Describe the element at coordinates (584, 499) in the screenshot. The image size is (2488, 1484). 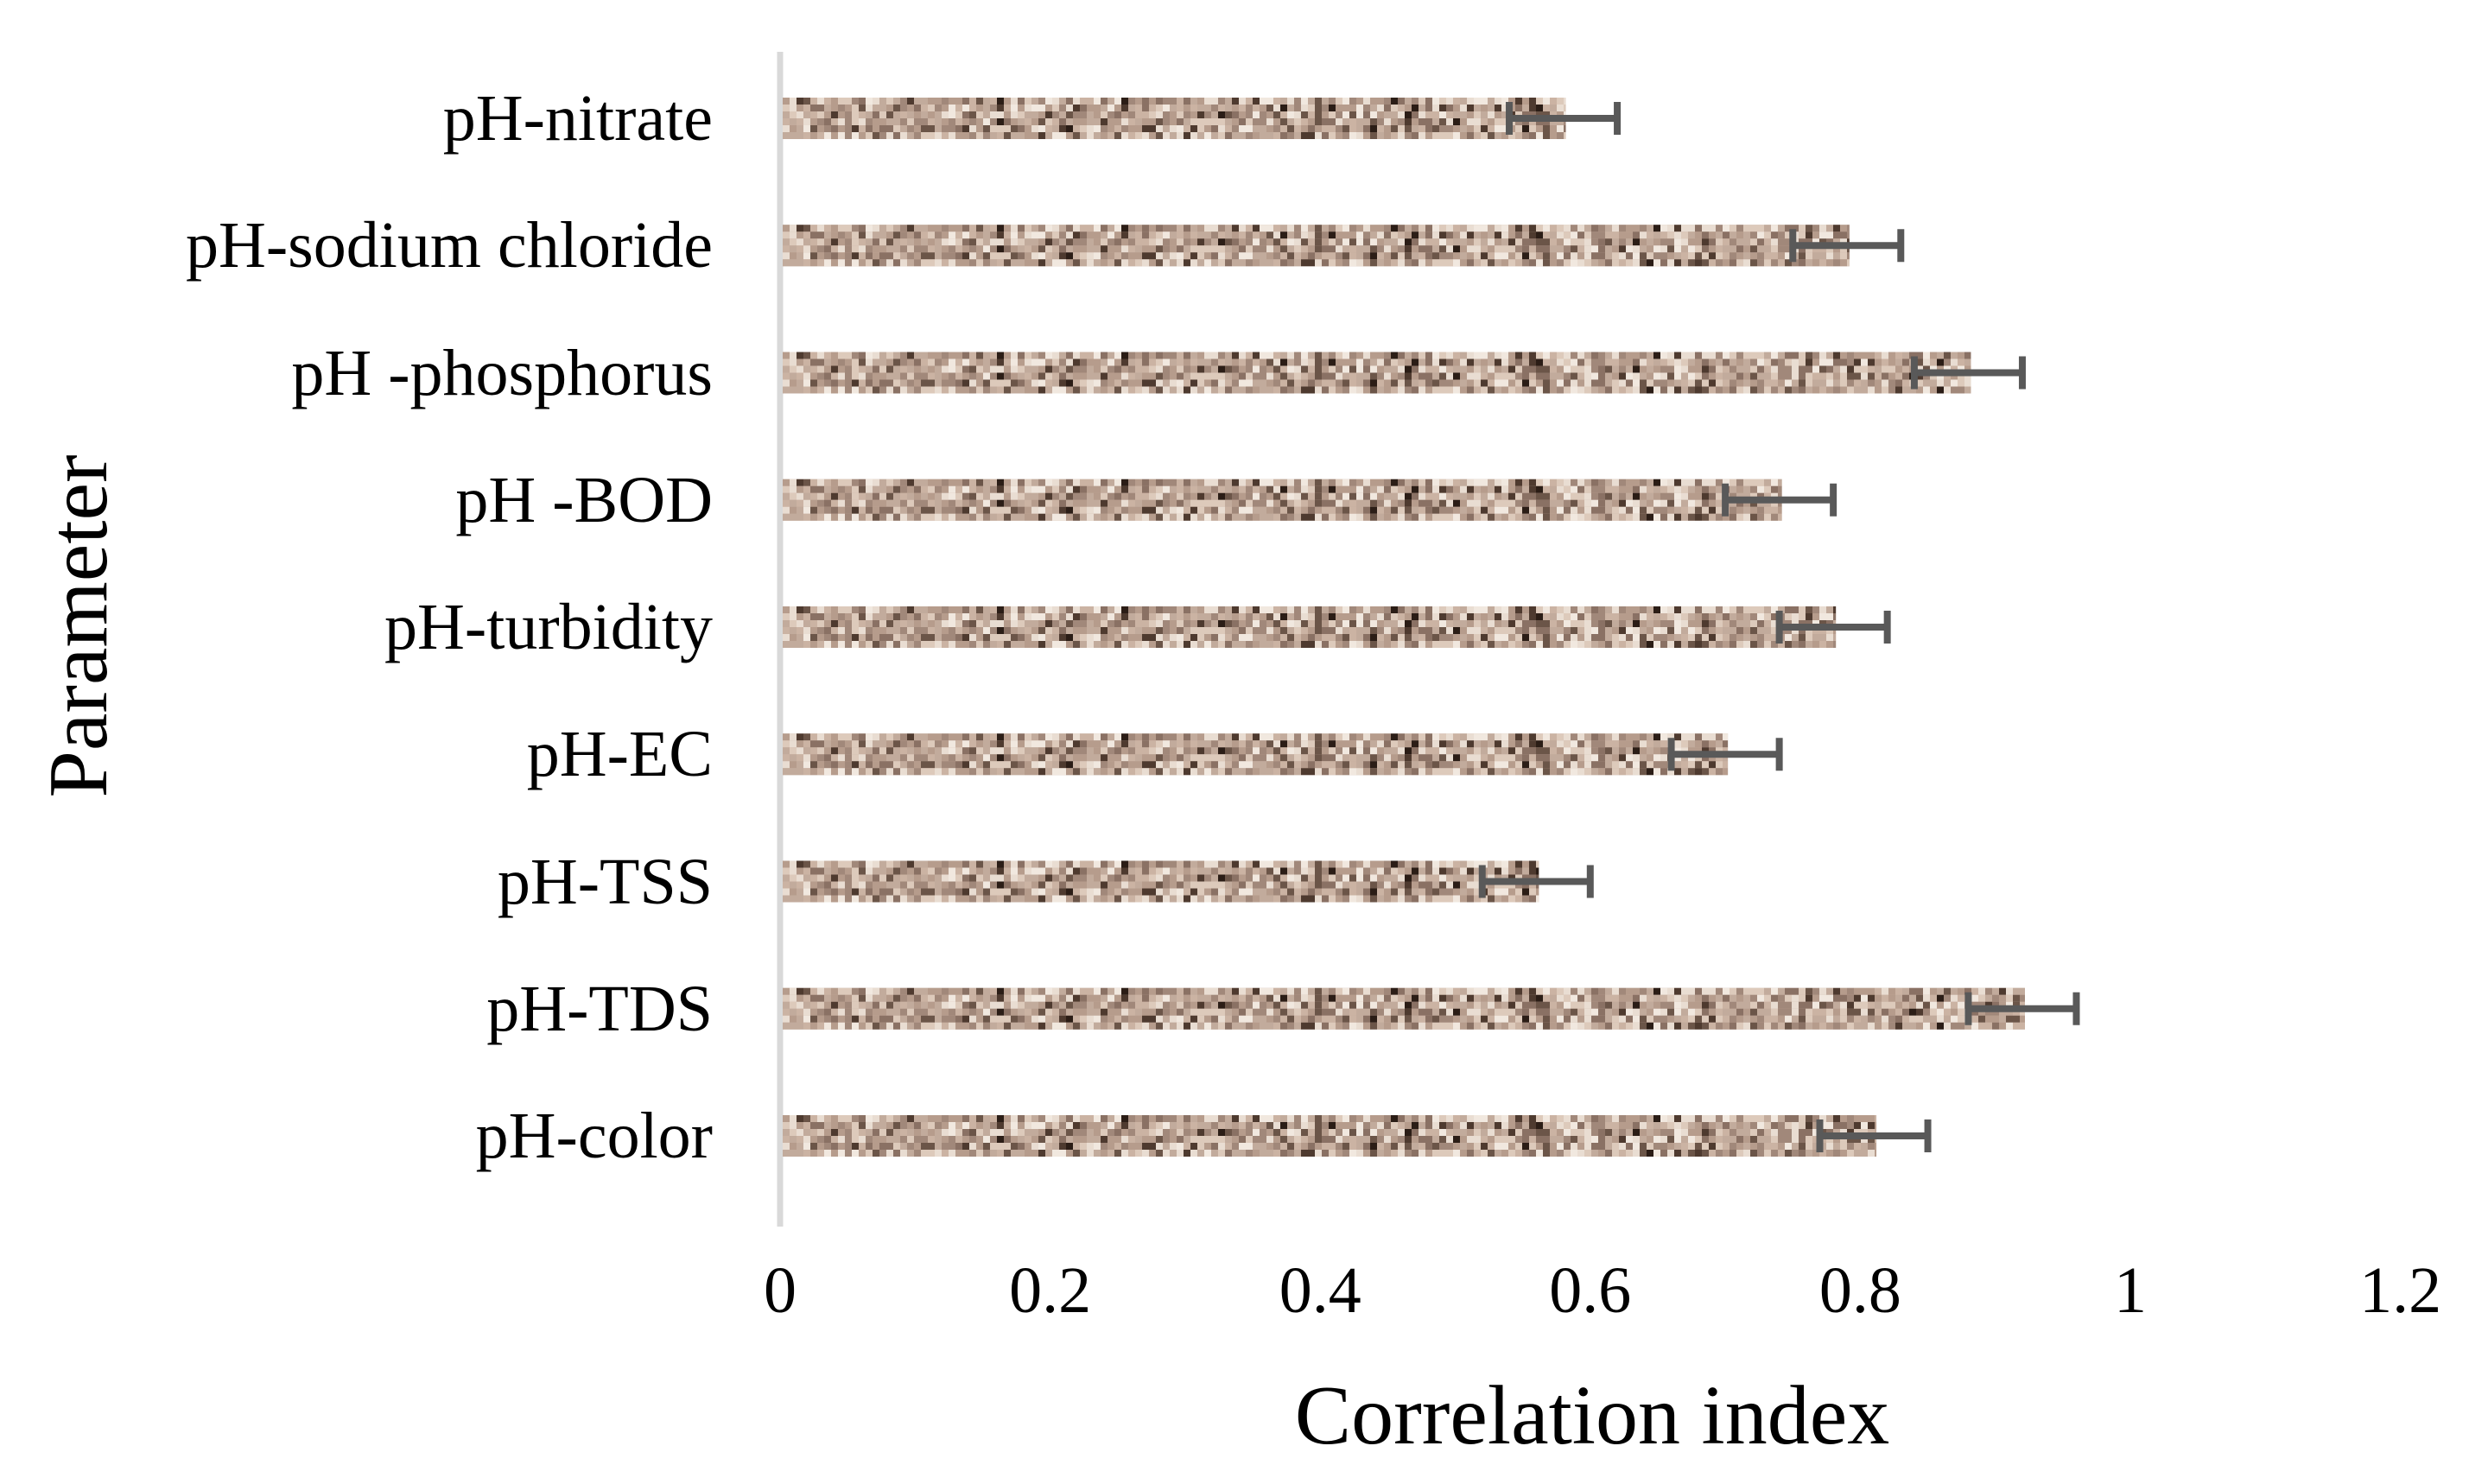
I see `category-label-ph-bod: pH -BOD` at that location.